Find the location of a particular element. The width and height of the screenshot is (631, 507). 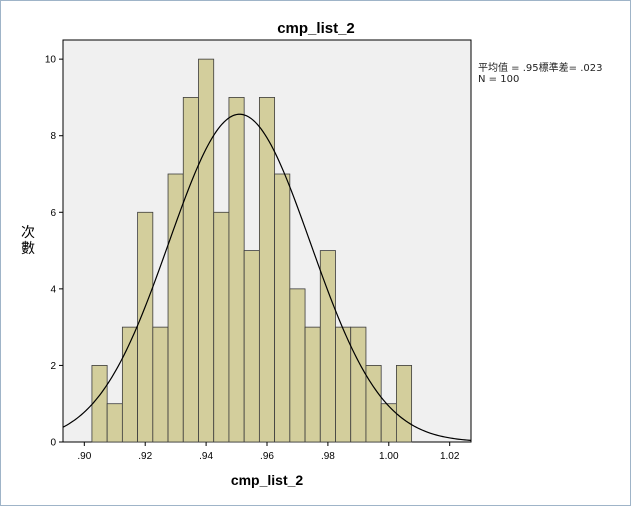

legend-n: N = 100 is located at coordinates (498, 79).